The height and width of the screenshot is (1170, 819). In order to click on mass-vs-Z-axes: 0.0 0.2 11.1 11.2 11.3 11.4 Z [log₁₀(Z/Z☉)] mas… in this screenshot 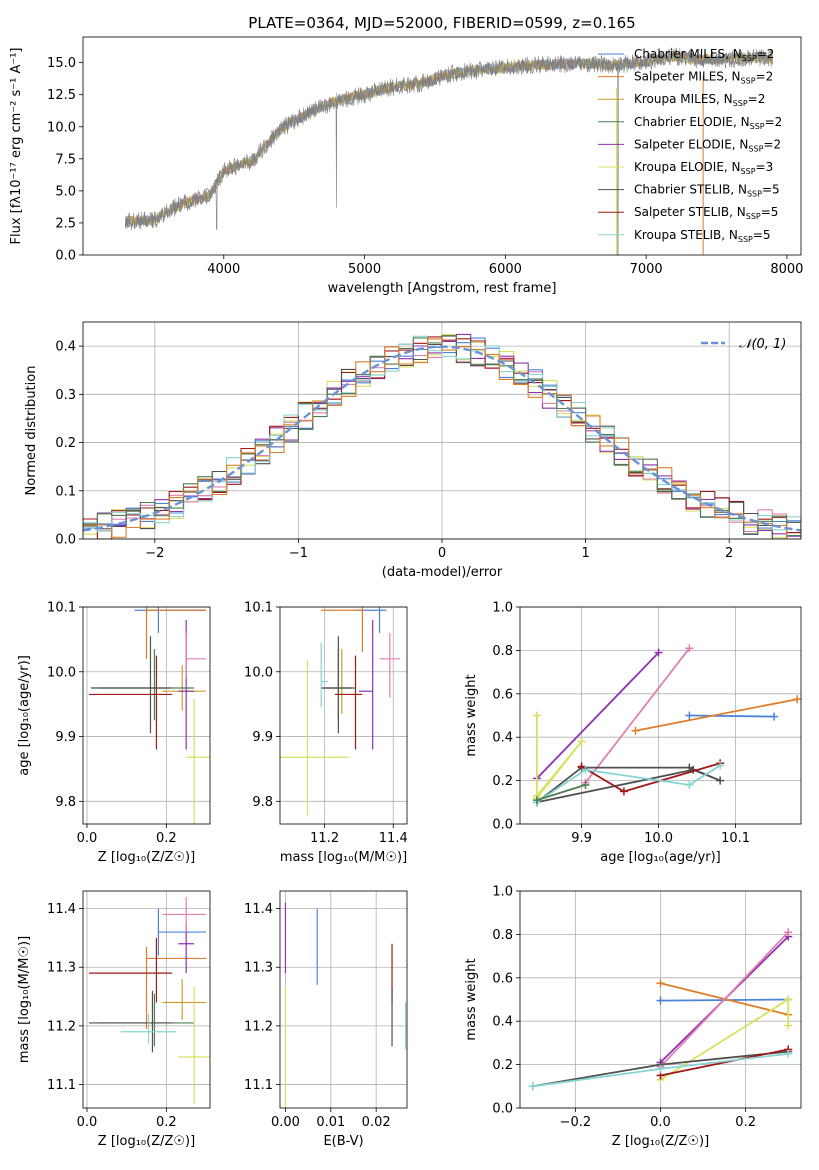, I will do `click(114, 1019)`.